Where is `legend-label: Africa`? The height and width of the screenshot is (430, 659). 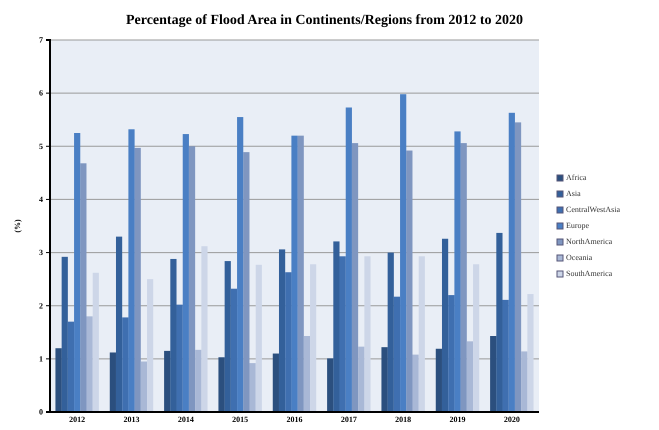 legend-label: Africa is located at coordinates (576, 177).